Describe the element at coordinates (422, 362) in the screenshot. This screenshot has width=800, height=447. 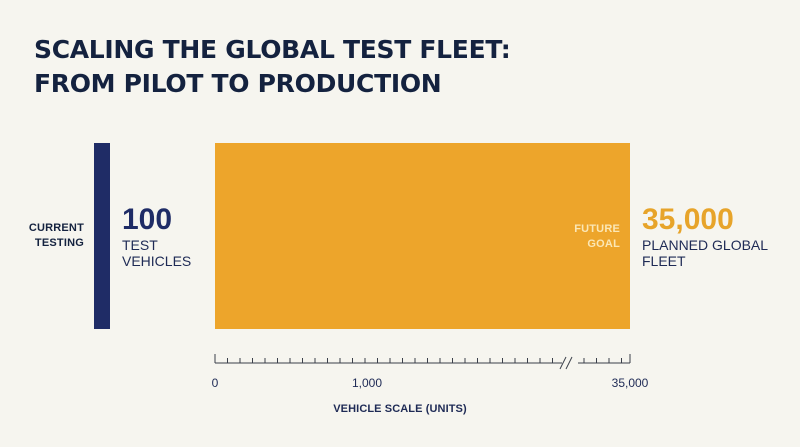
I see `x-axis` at that location.